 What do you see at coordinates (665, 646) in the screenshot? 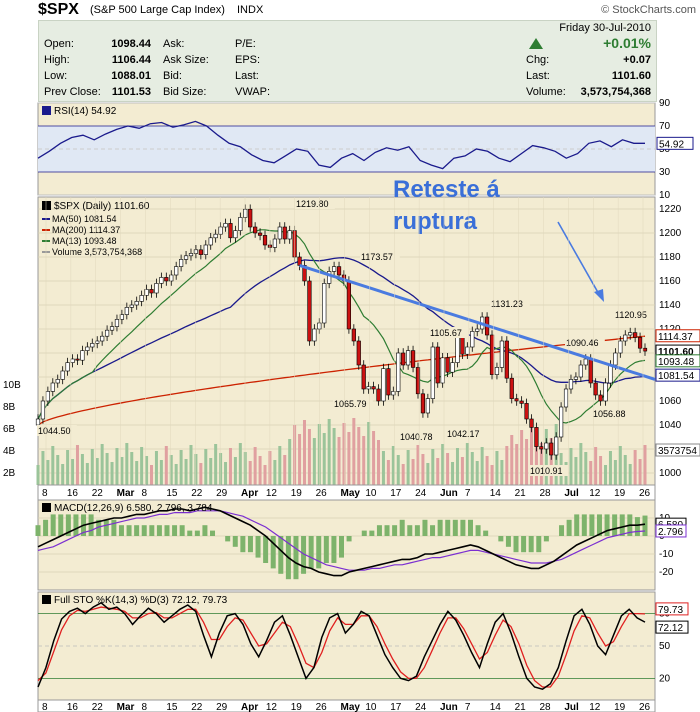
I see `sto-tick-label: 50` at bounding box center [665, 646].